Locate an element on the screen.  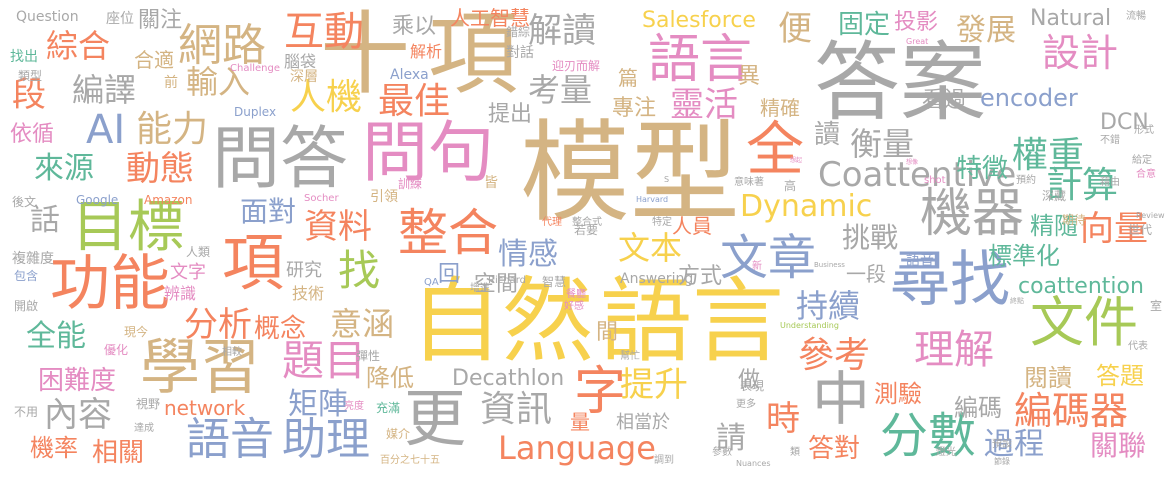
word-probability: 機率 is located at coordinates (54, 448).